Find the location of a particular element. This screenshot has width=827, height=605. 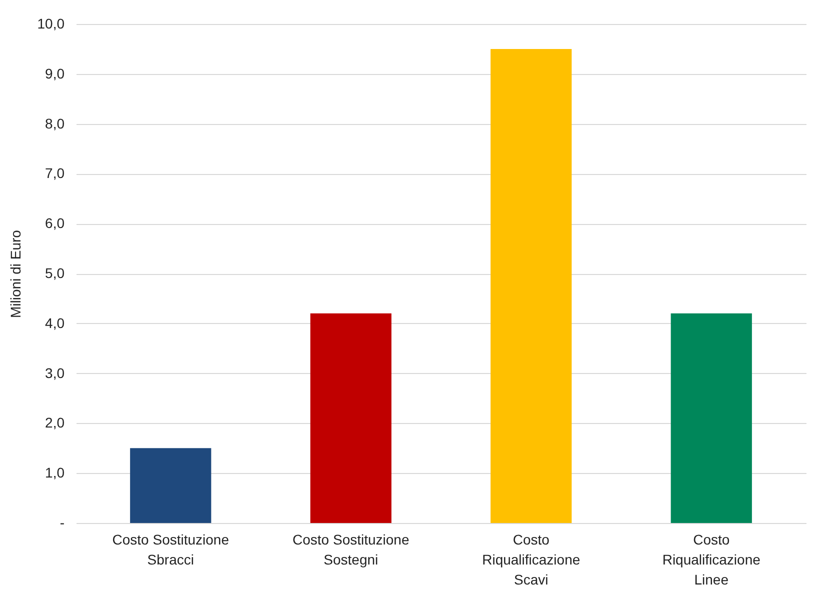

x-tick-label: Costo Riqualificazione Linee is located at coordinates (711, 560).